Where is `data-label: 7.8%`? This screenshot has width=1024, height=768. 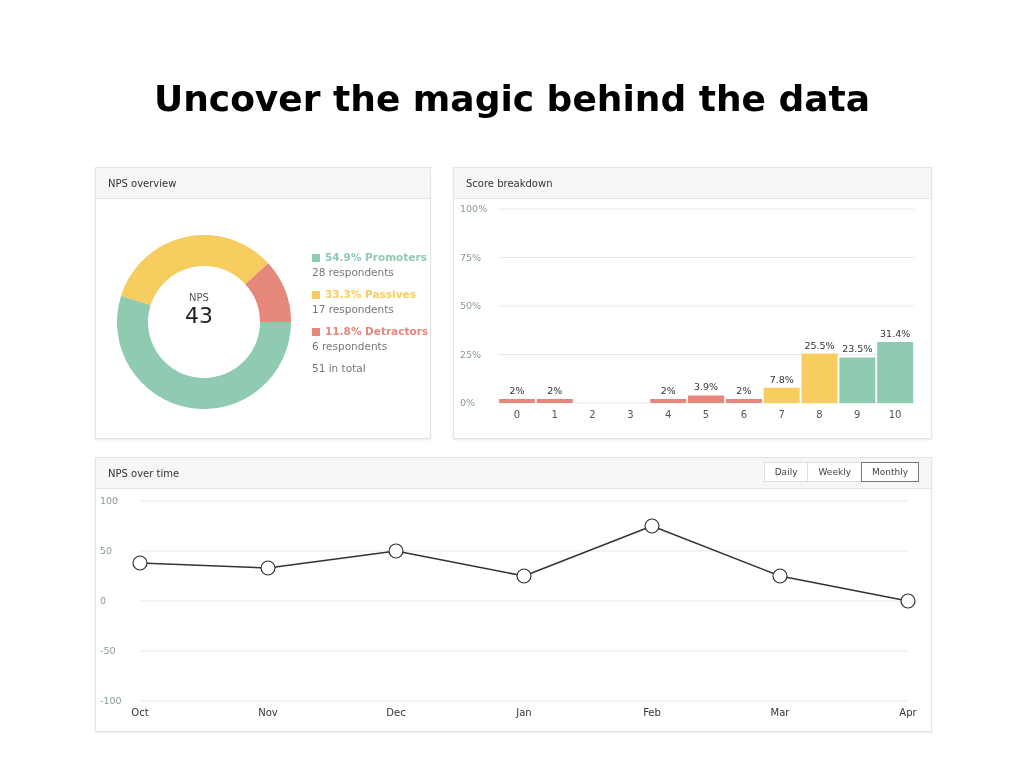 data-label: 7.8% is located at coordinates (781, 379).